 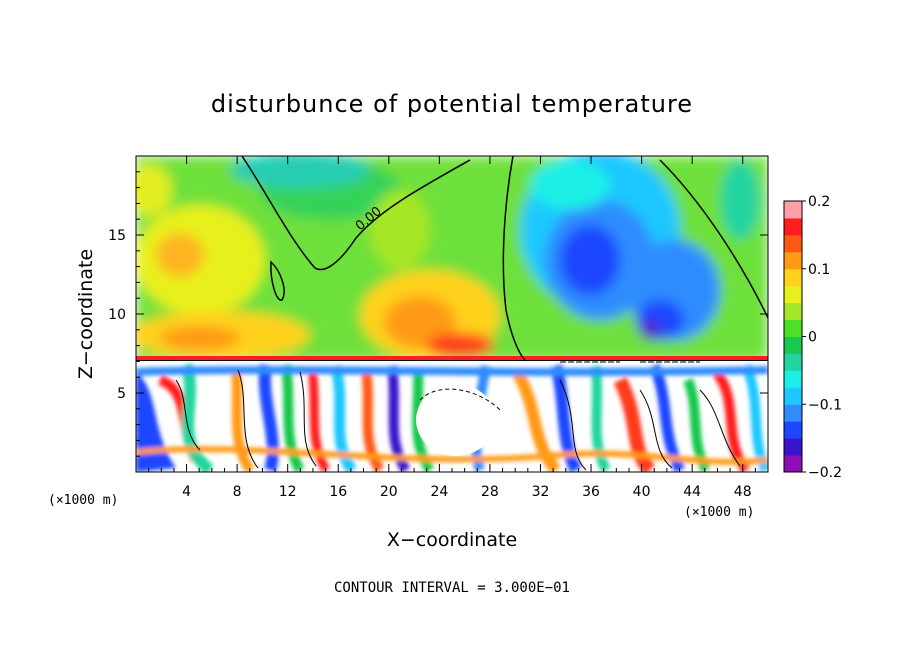 What do you see at coordinates (452, 358) in the screenshot?
I see `inversion-line` at bounding box center [452, 358].